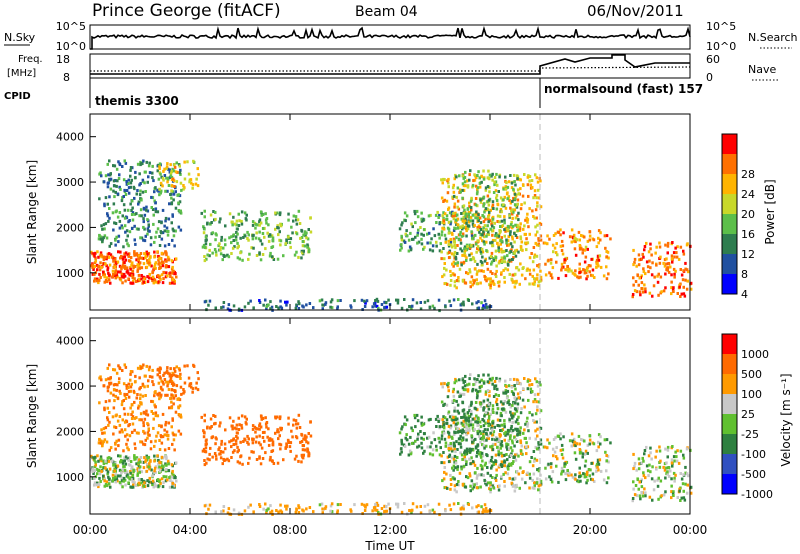  Describe the element at coordinates (70, 137) in the screenshot. I see `ytick-label: 4000` at that location.